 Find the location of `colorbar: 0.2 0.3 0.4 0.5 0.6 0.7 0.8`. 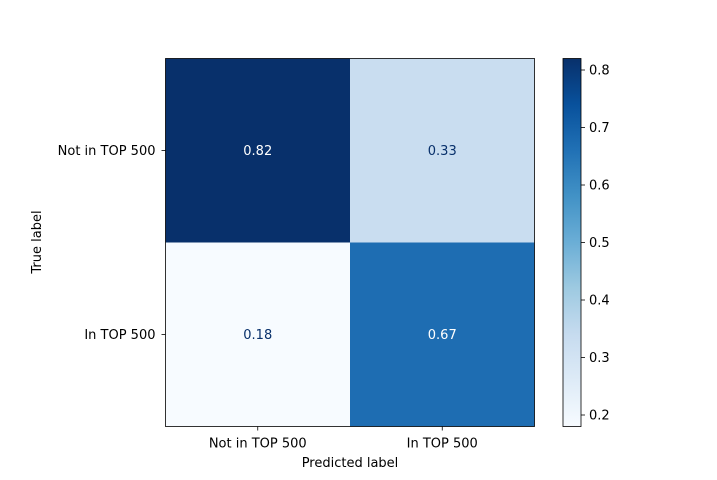

colorbar: 0.2 0.3 0.4 0.5 0.6 0.7 0.8 is located at coordinates (586, 242).